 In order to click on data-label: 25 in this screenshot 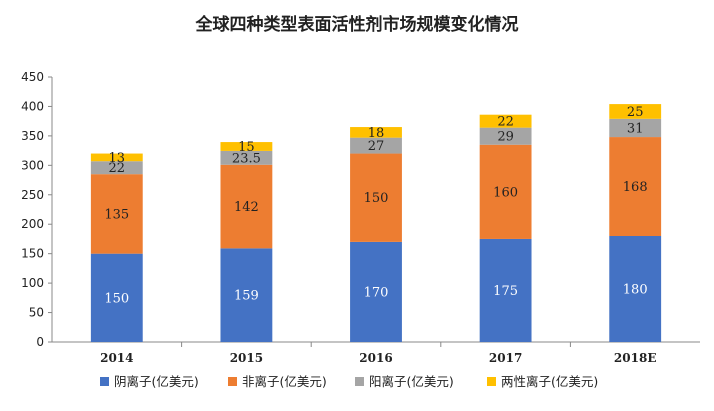, I will do `click(635, 112)`.